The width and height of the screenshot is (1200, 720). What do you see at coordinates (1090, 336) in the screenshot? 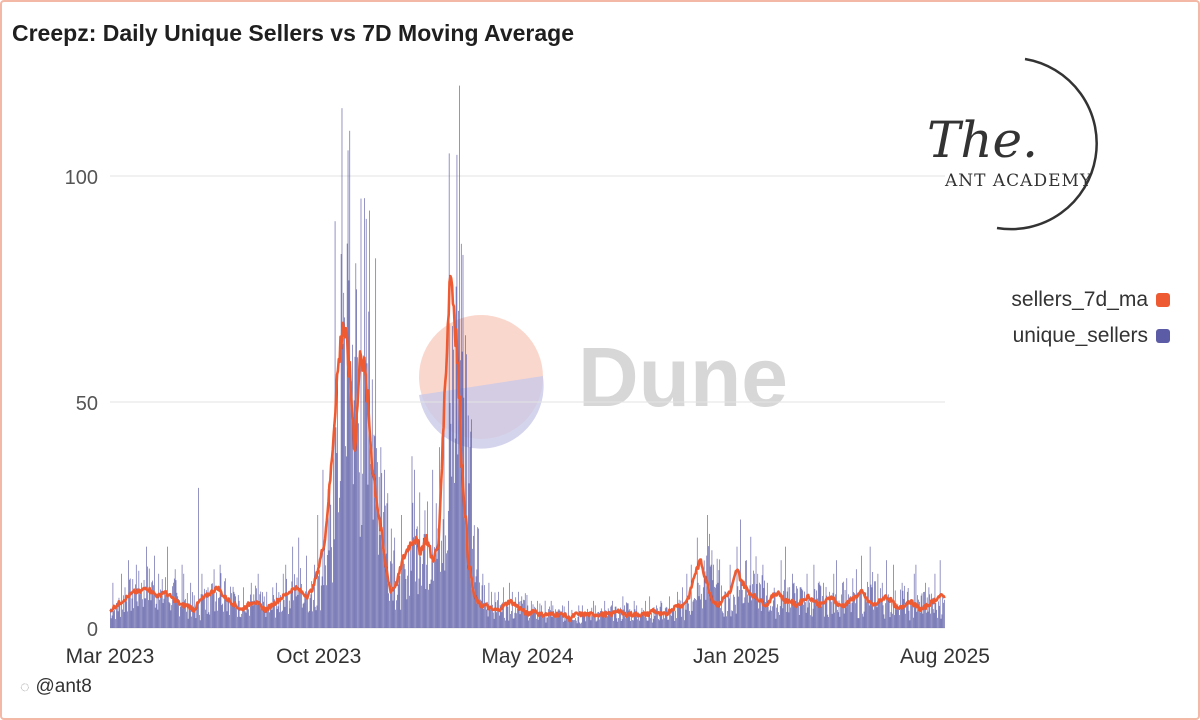
I see `legend-item-sellers: unique_sellers` at bounding box center [1090, 336].